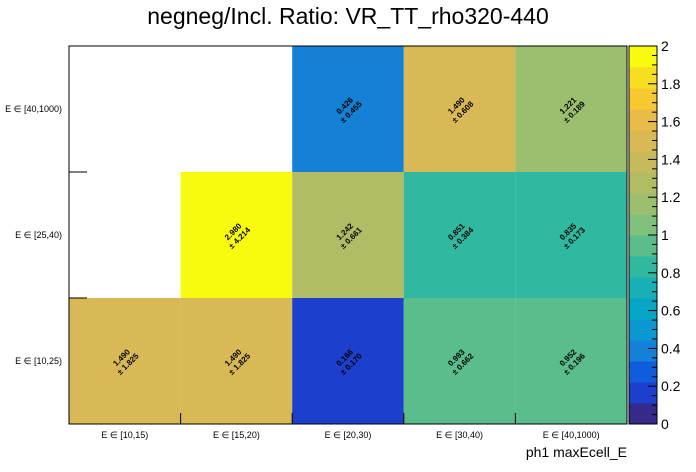 The image size is (696, 472). Describe the element at coordinates (124, 435) in the screenshot. I see `x-tick-label: E ∈ [10,15)` at that location.